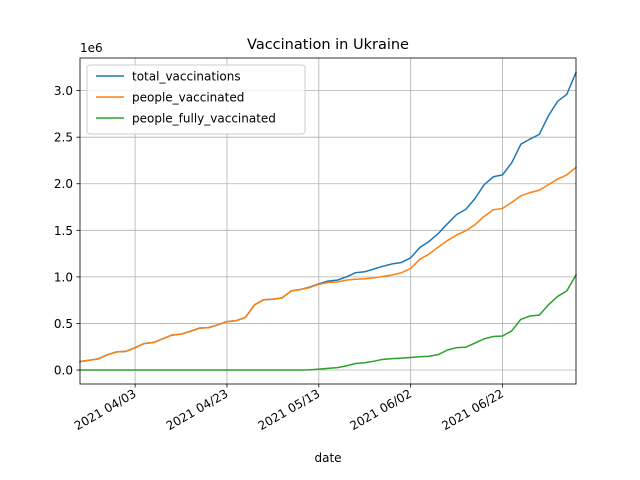 Image resolution: width=640 pixels, height=480 pixels. I want to click on y-tick-label: 1.5, so click(63, 231).